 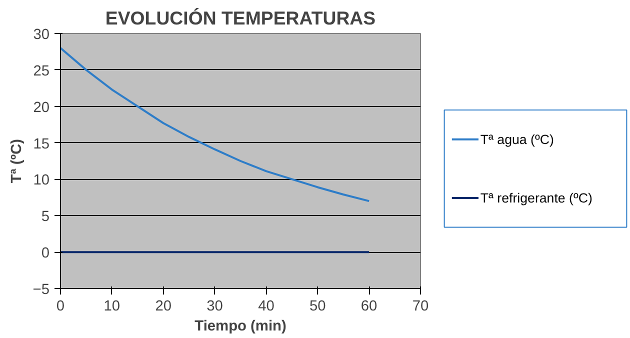 What do you see at coordinates (163, 306) in the screenshot?
I see `x-tick-label: 20` at bounding box center [163, 306].